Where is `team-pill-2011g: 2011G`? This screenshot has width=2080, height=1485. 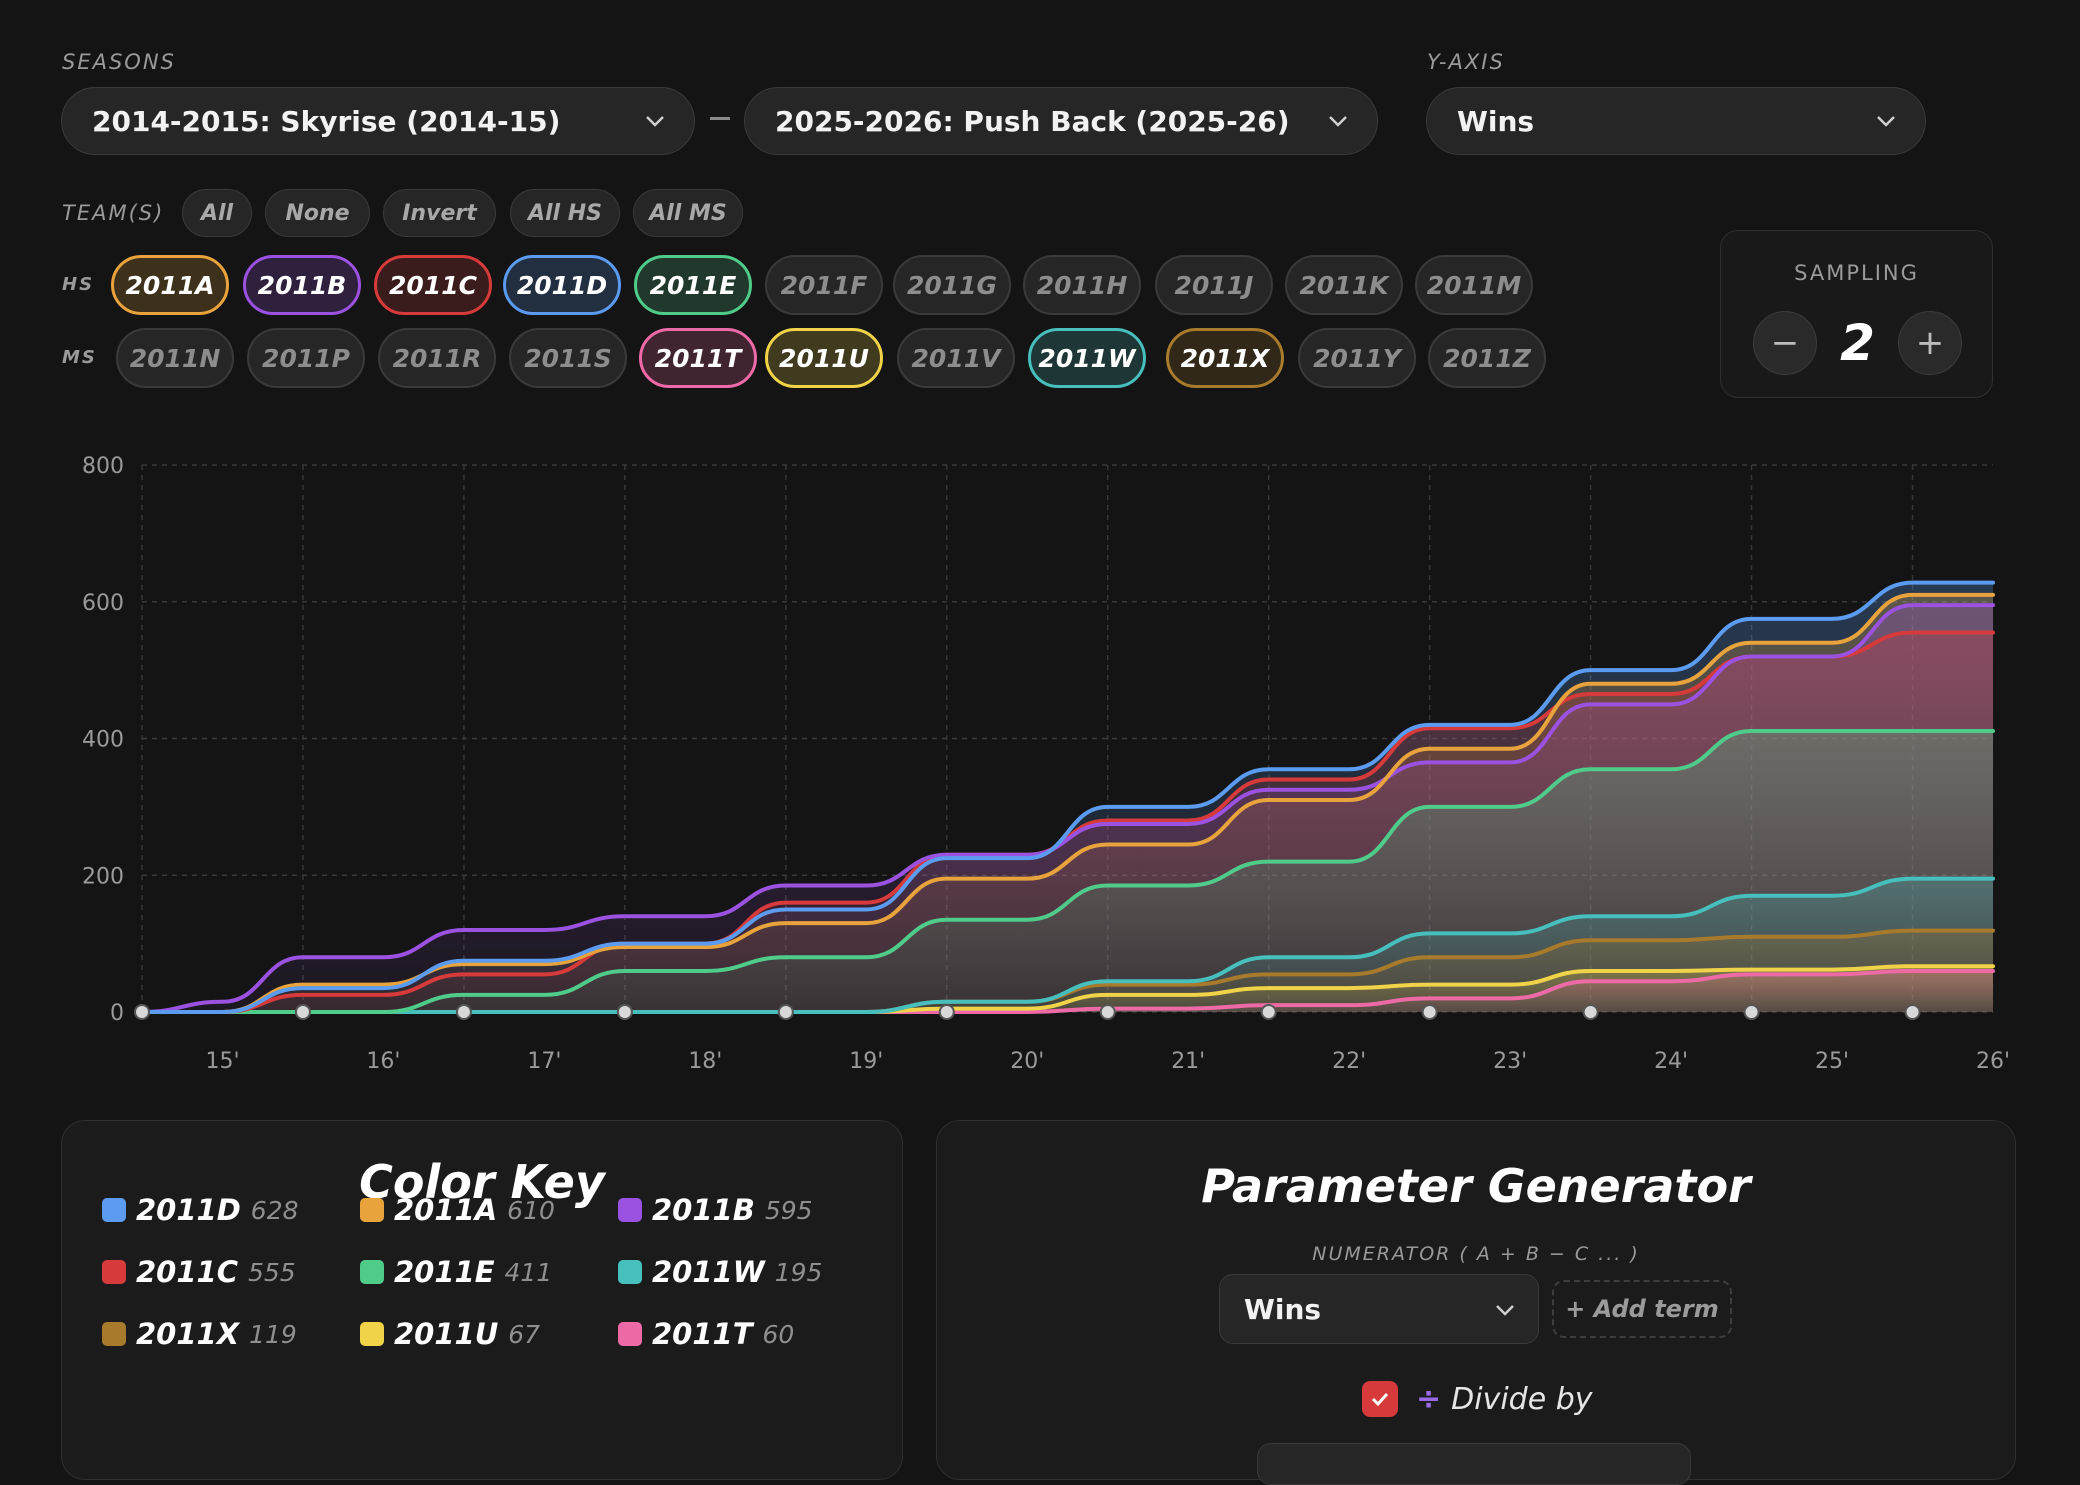 team-pill-2011g: 2011G is located at coordinates (952, 285).